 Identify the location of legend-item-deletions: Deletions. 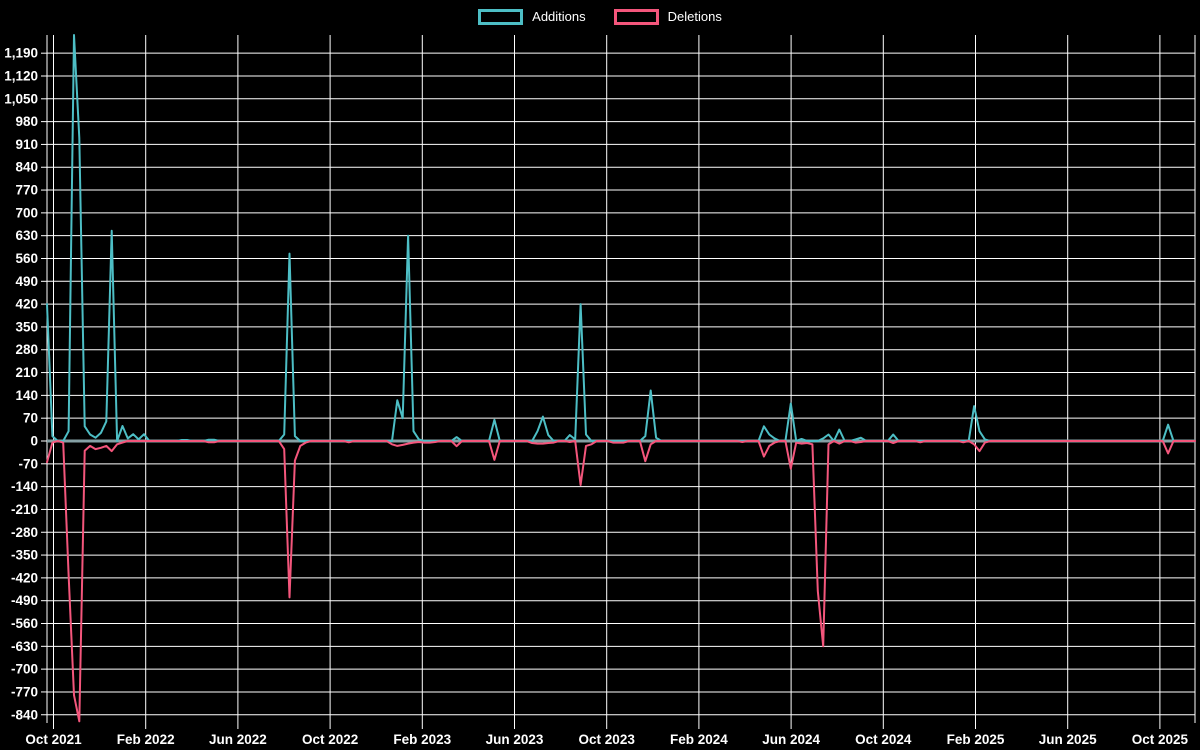
(667, 17).